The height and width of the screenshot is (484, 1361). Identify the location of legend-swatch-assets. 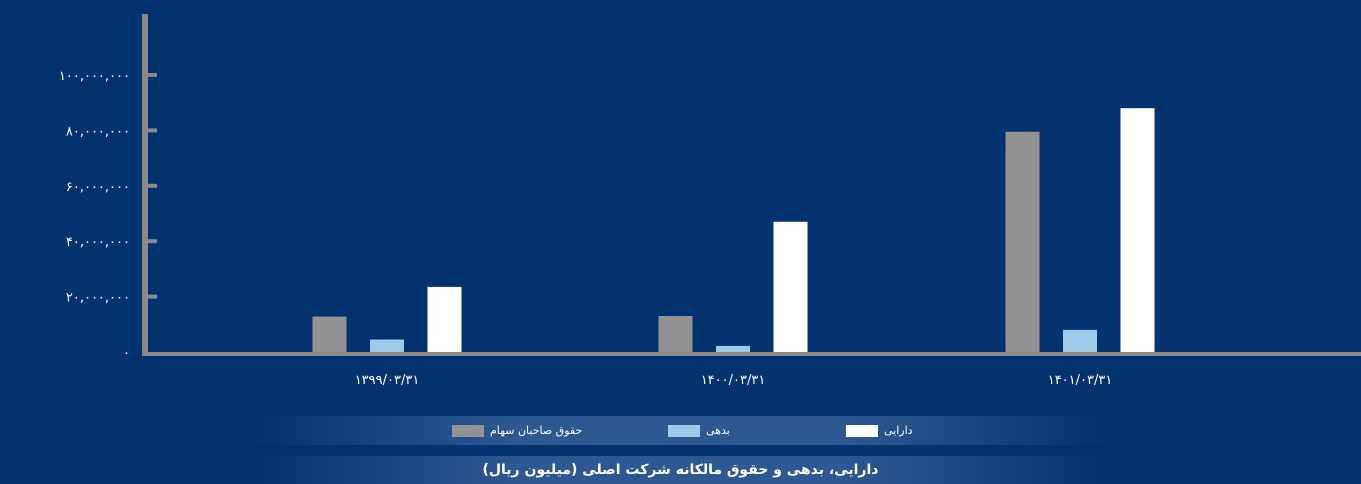
(862, 430).